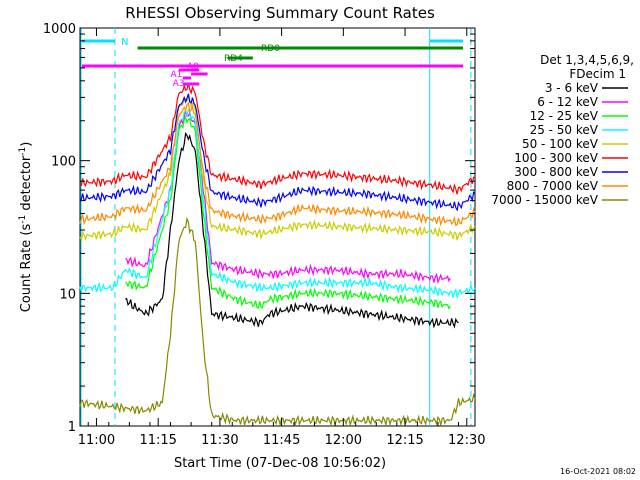 The width and height of the screenshot is (640, 480). I want to click on x-tick-label-5: 12:15, so click(404, 440).